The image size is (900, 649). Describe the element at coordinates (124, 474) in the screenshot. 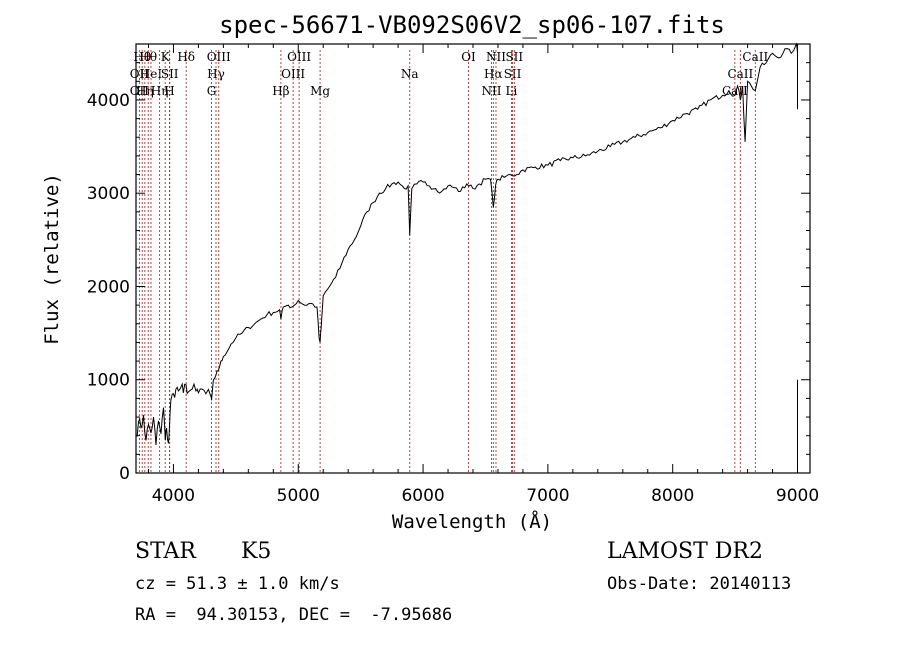

I see `y-tick-label: 0` at that location.